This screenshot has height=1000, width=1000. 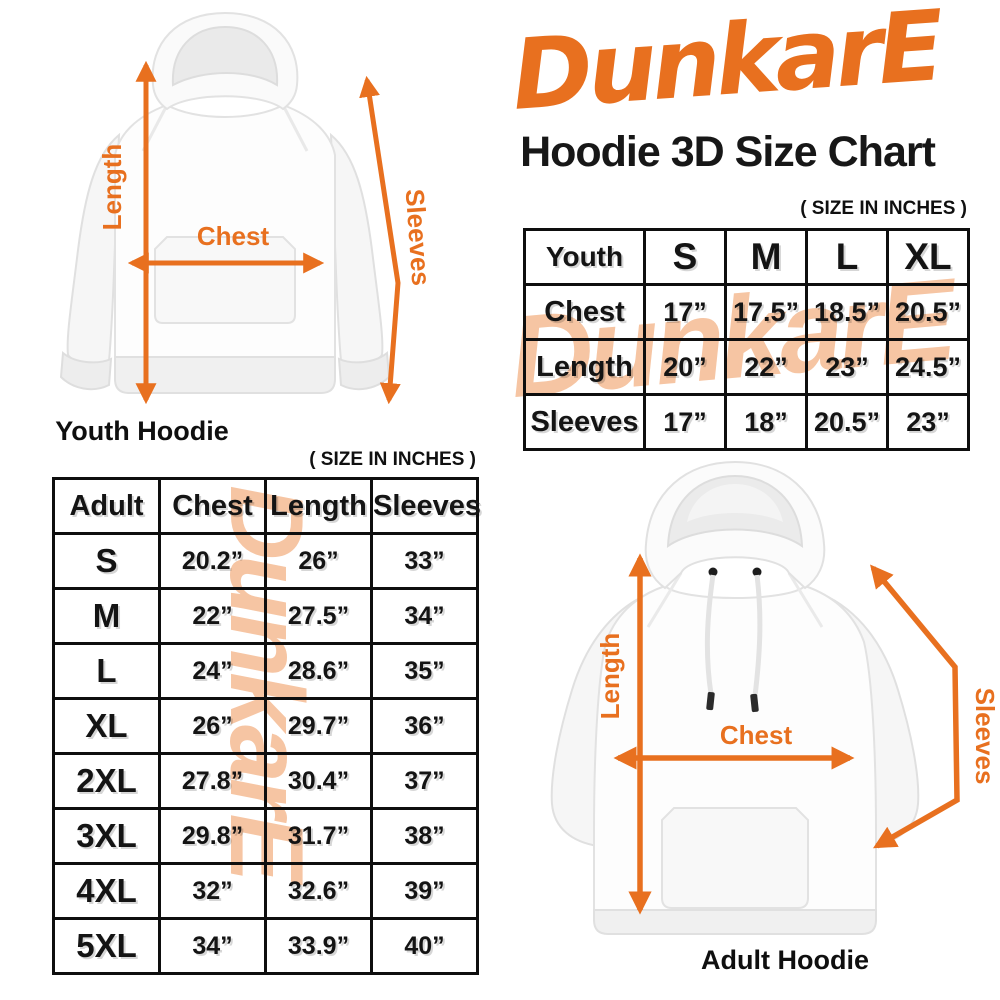 What do you see at coordinates (86, 371) in the screenshot?
I see `left-cuff` at bounding box center [86, 371].